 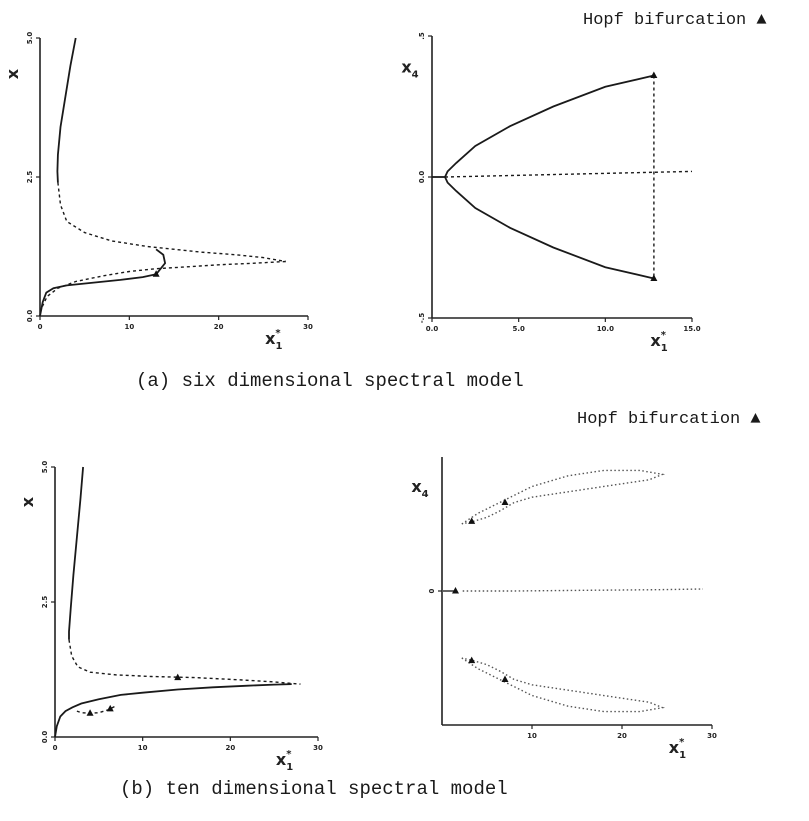 What do you see at coordinates (432, 590) in the screenshot?
I see `y-tick-label: 0` at bounding box center [432, 590].